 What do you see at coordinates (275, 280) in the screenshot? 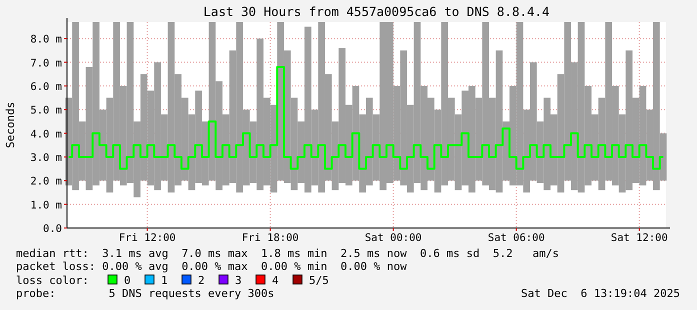
I see `legend-label: 4` at bounding box center [275, 280].